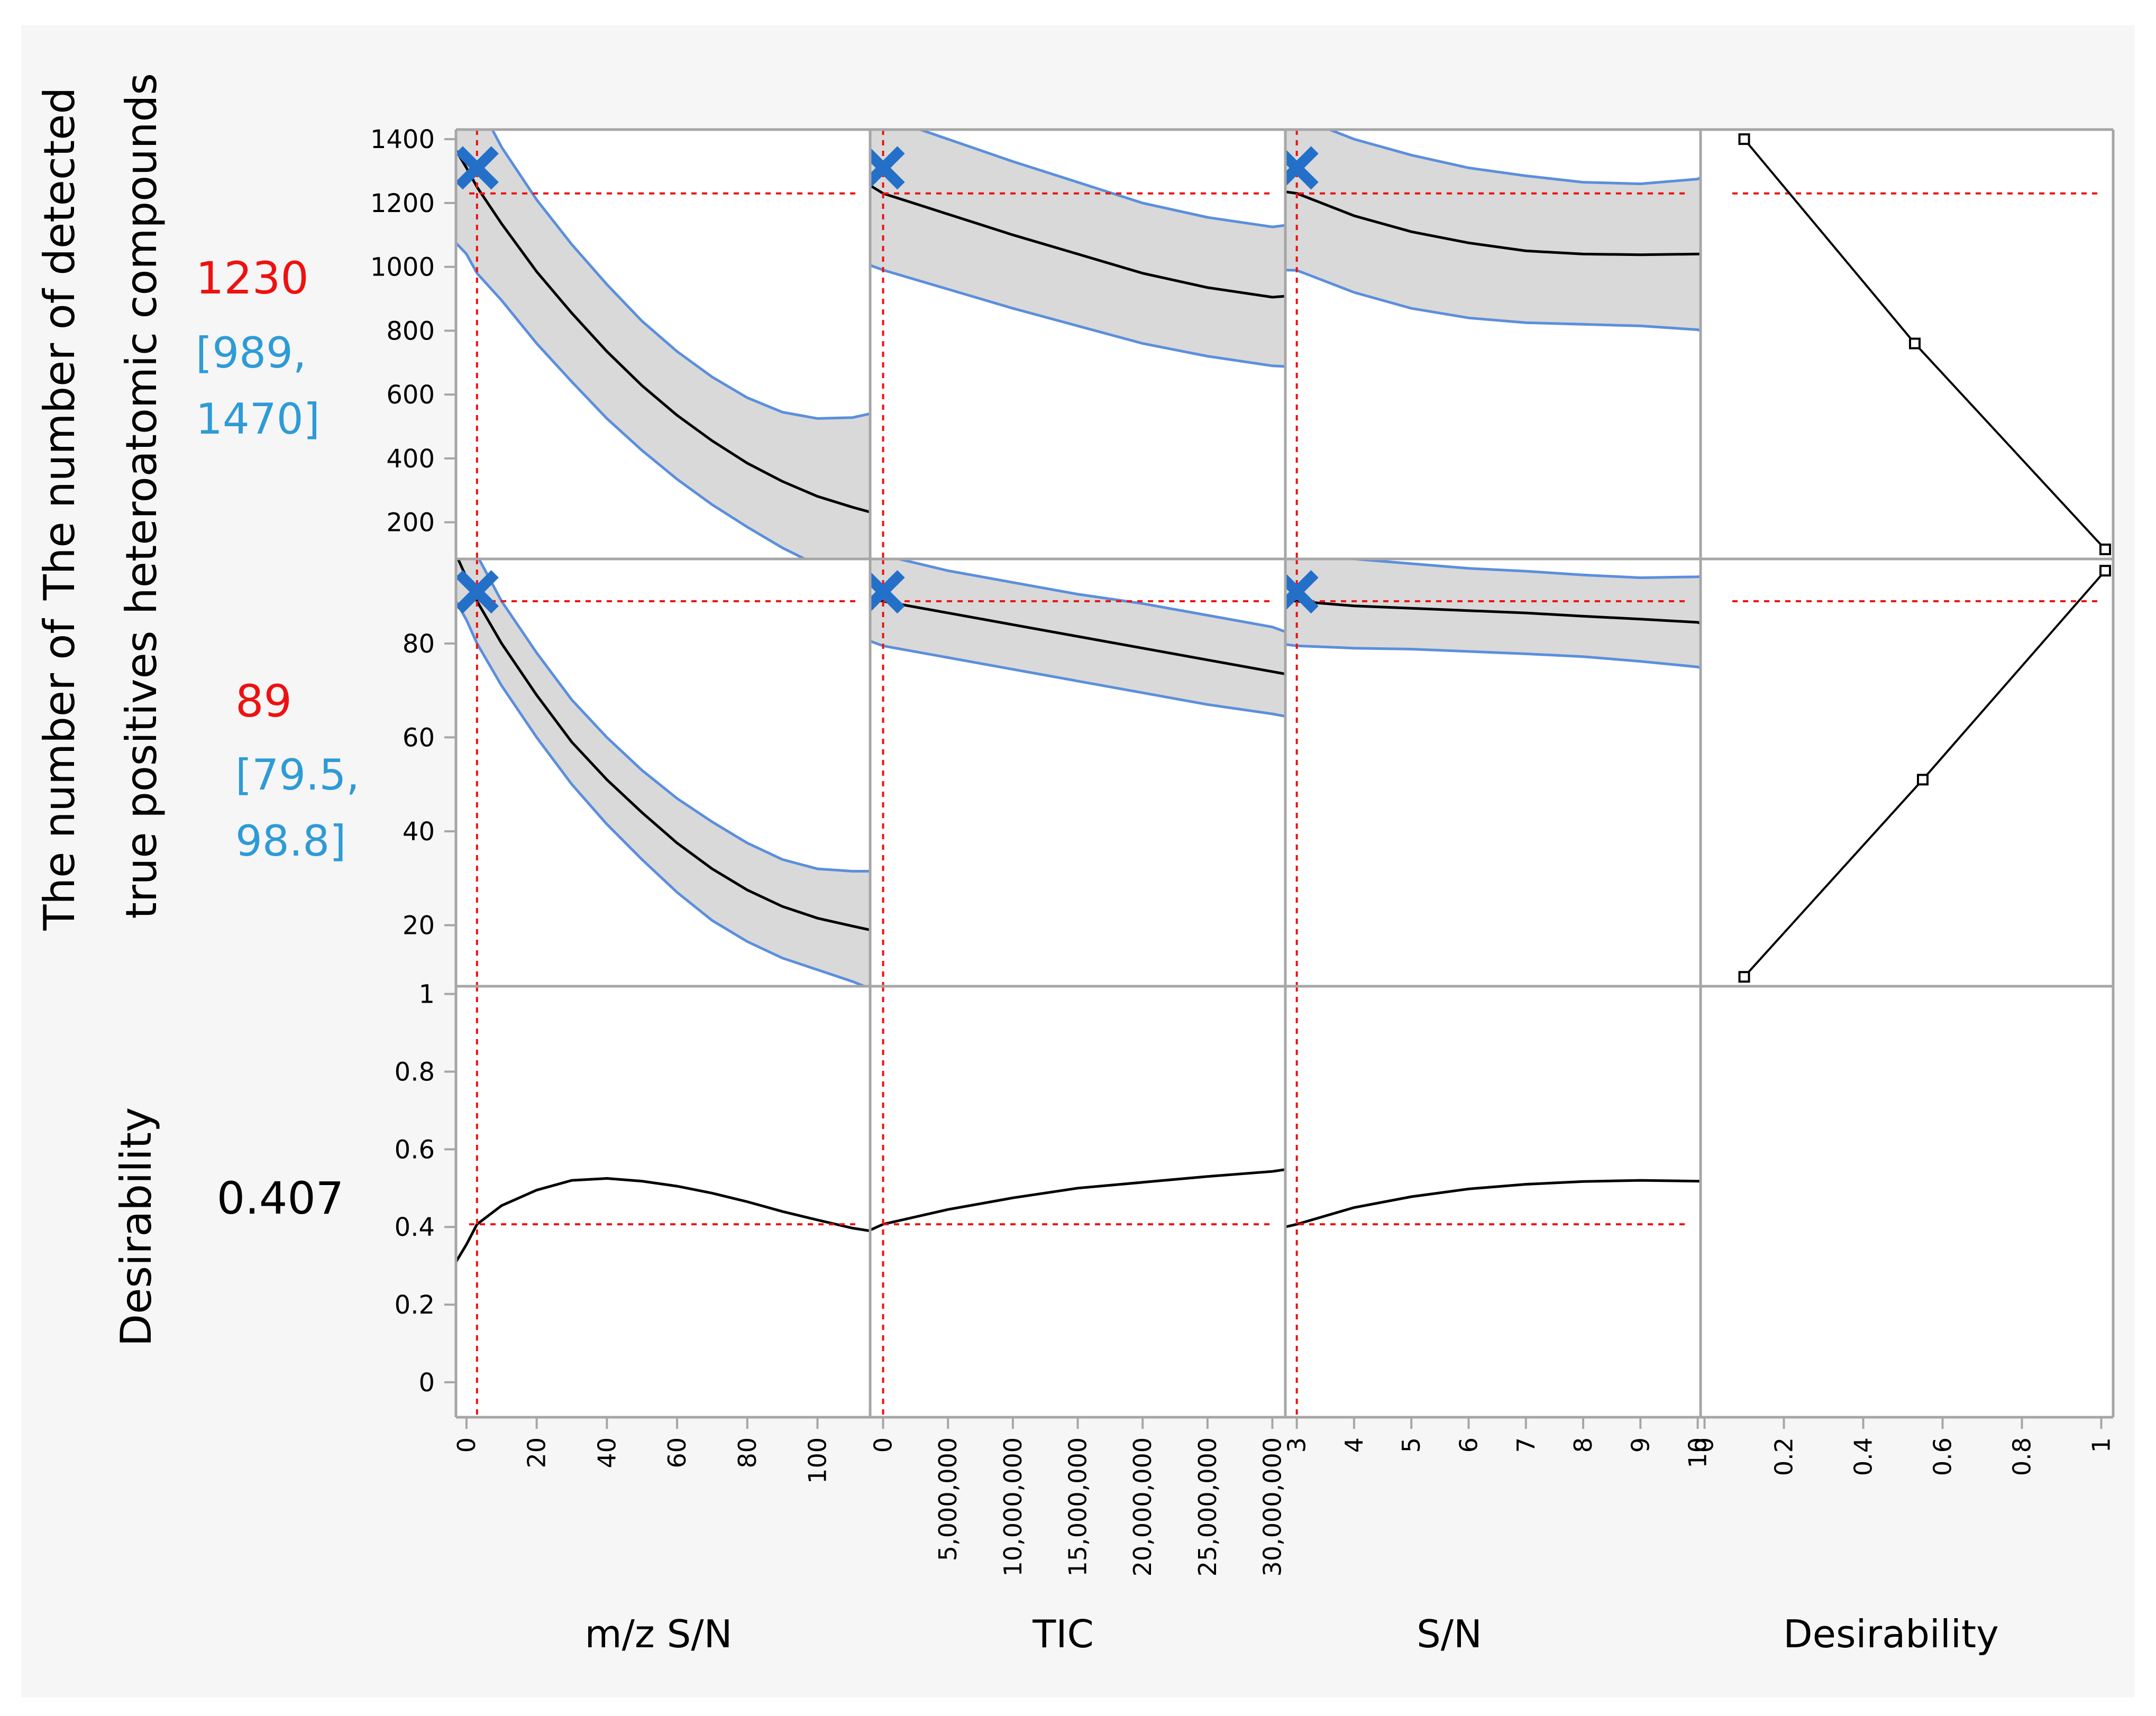 This screenshot has height=1716, width=2156. I want to click on cell-desirability-tic-content, so click(1077, 1201).